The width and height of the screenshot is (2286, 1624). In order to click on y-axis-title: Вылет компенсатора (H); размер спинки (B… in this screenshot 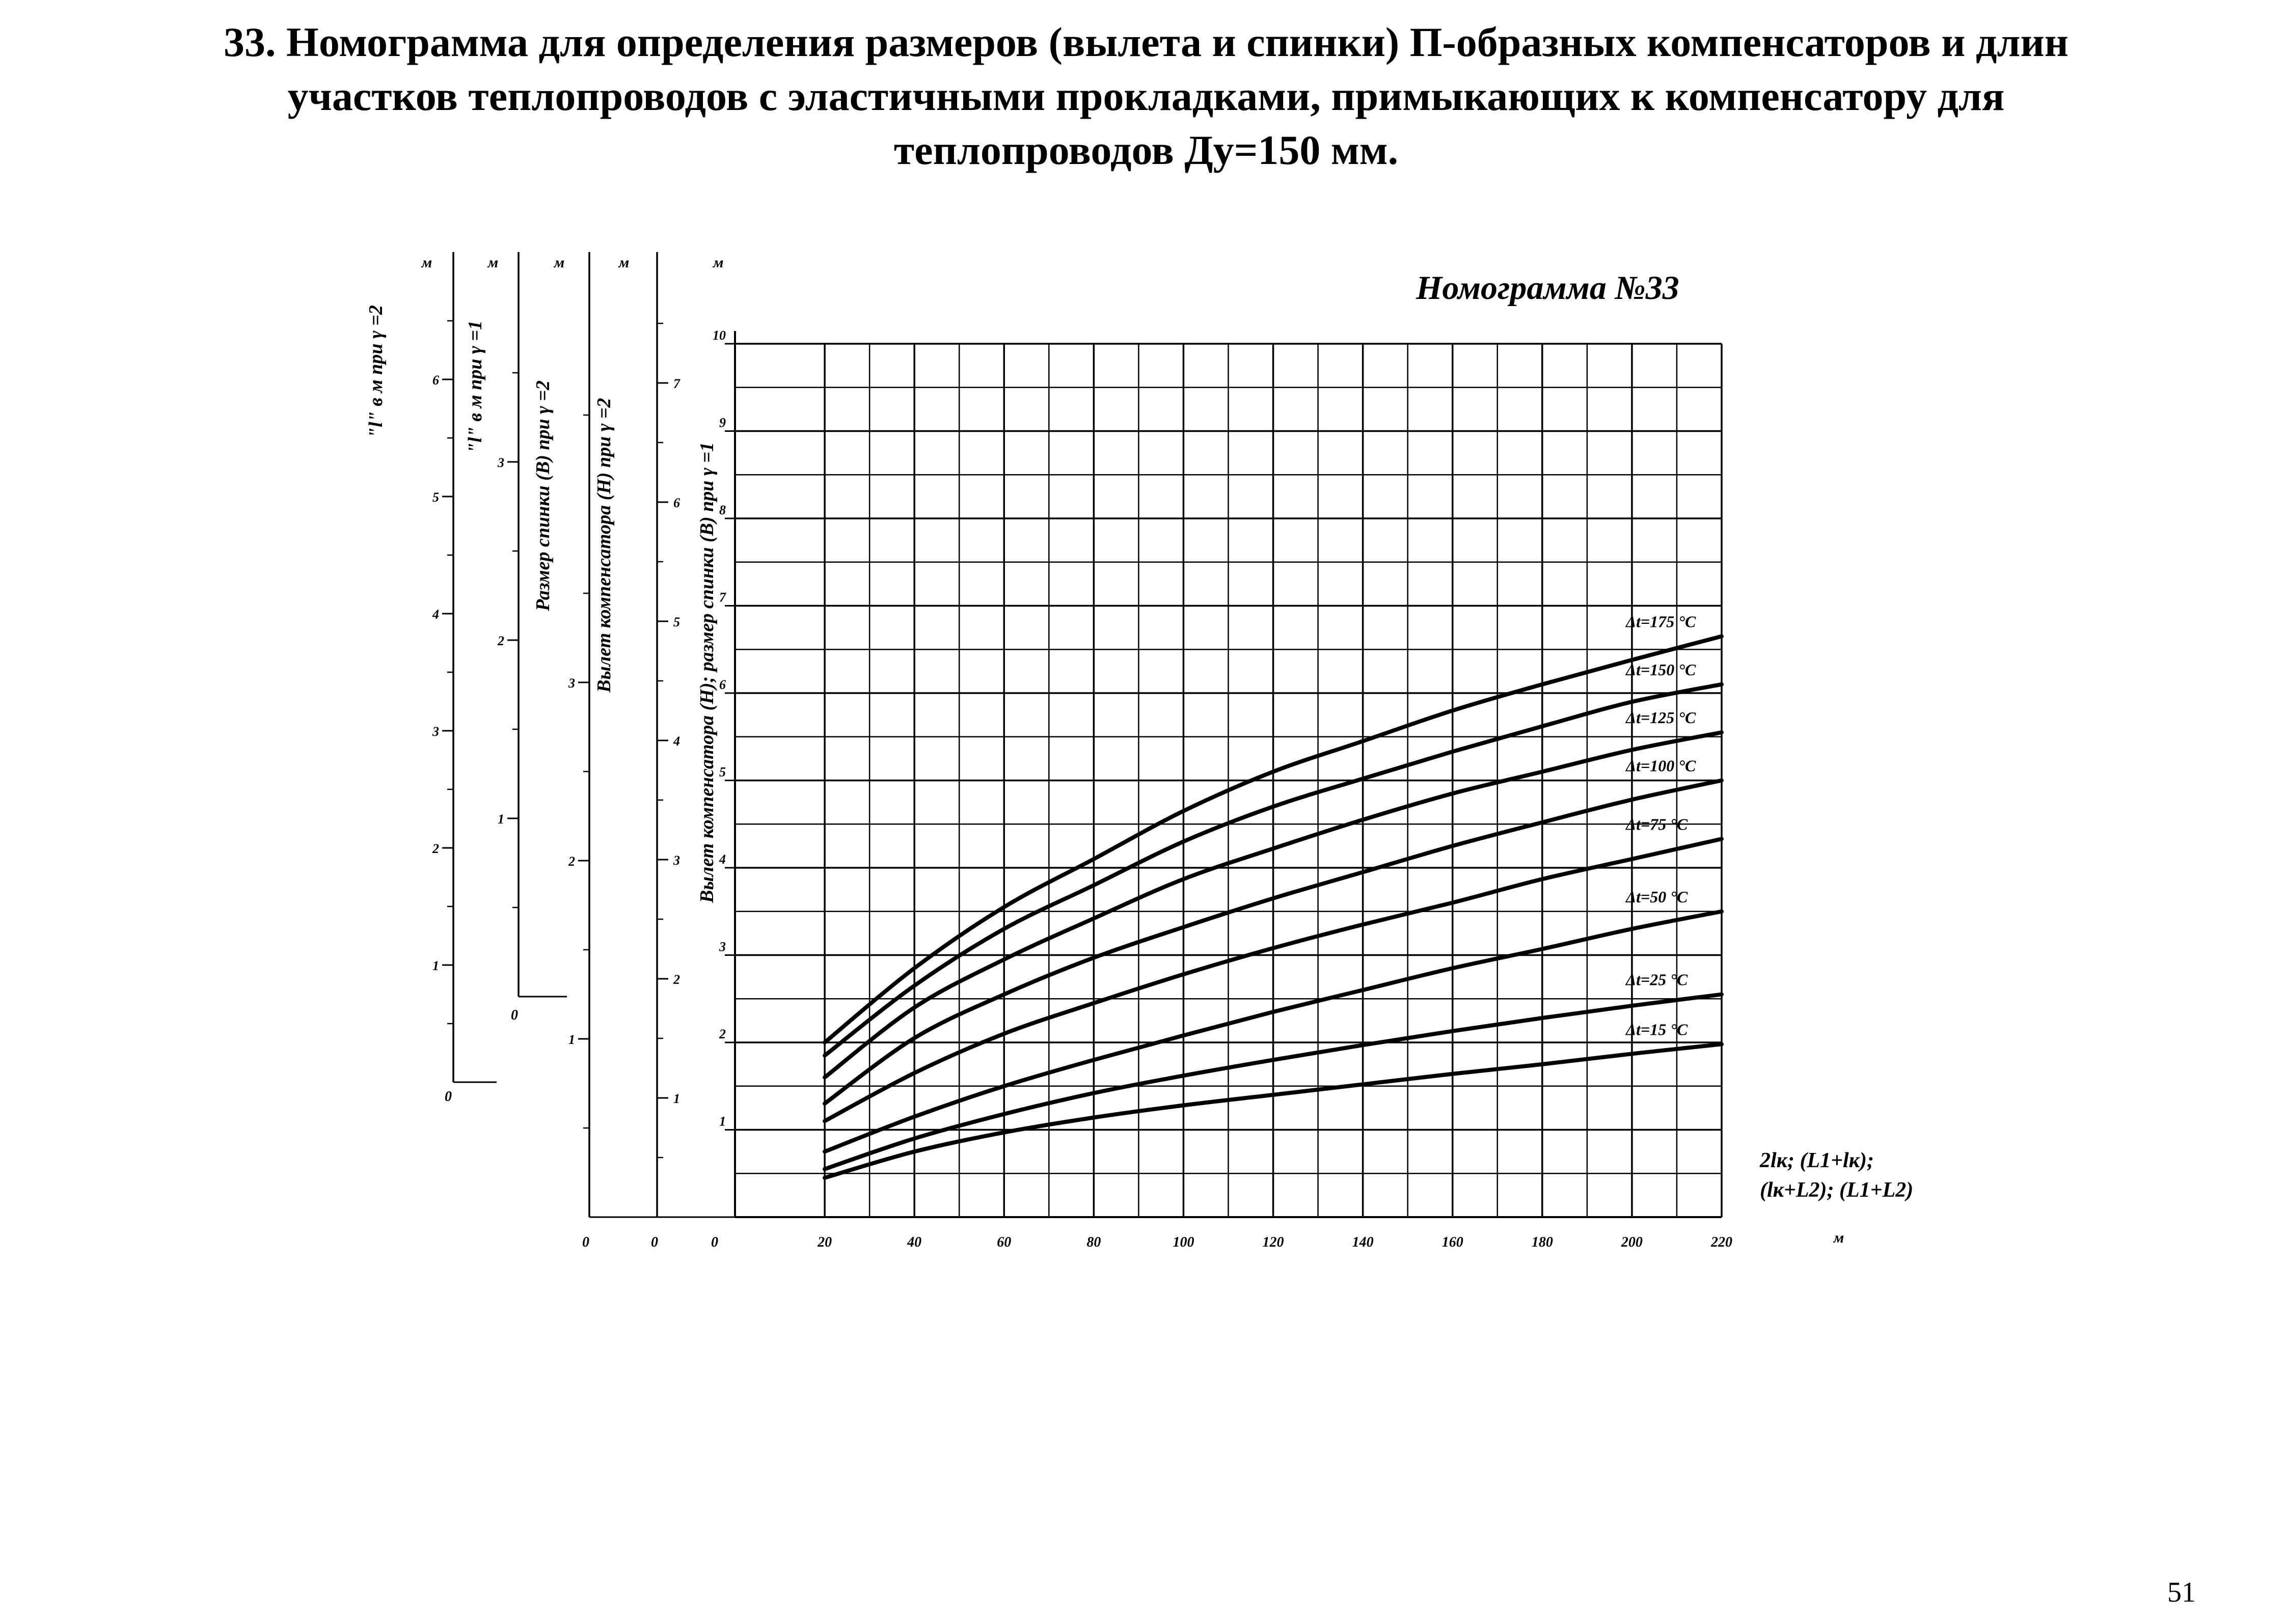, I will do `click(707, 672)`.